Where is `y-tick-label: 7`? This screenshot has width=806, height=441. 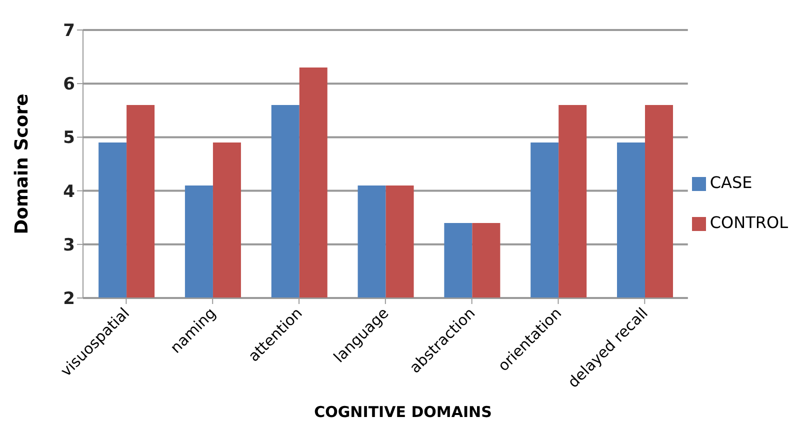 y-tick-label: 7 is located at coordinates (69, 31).